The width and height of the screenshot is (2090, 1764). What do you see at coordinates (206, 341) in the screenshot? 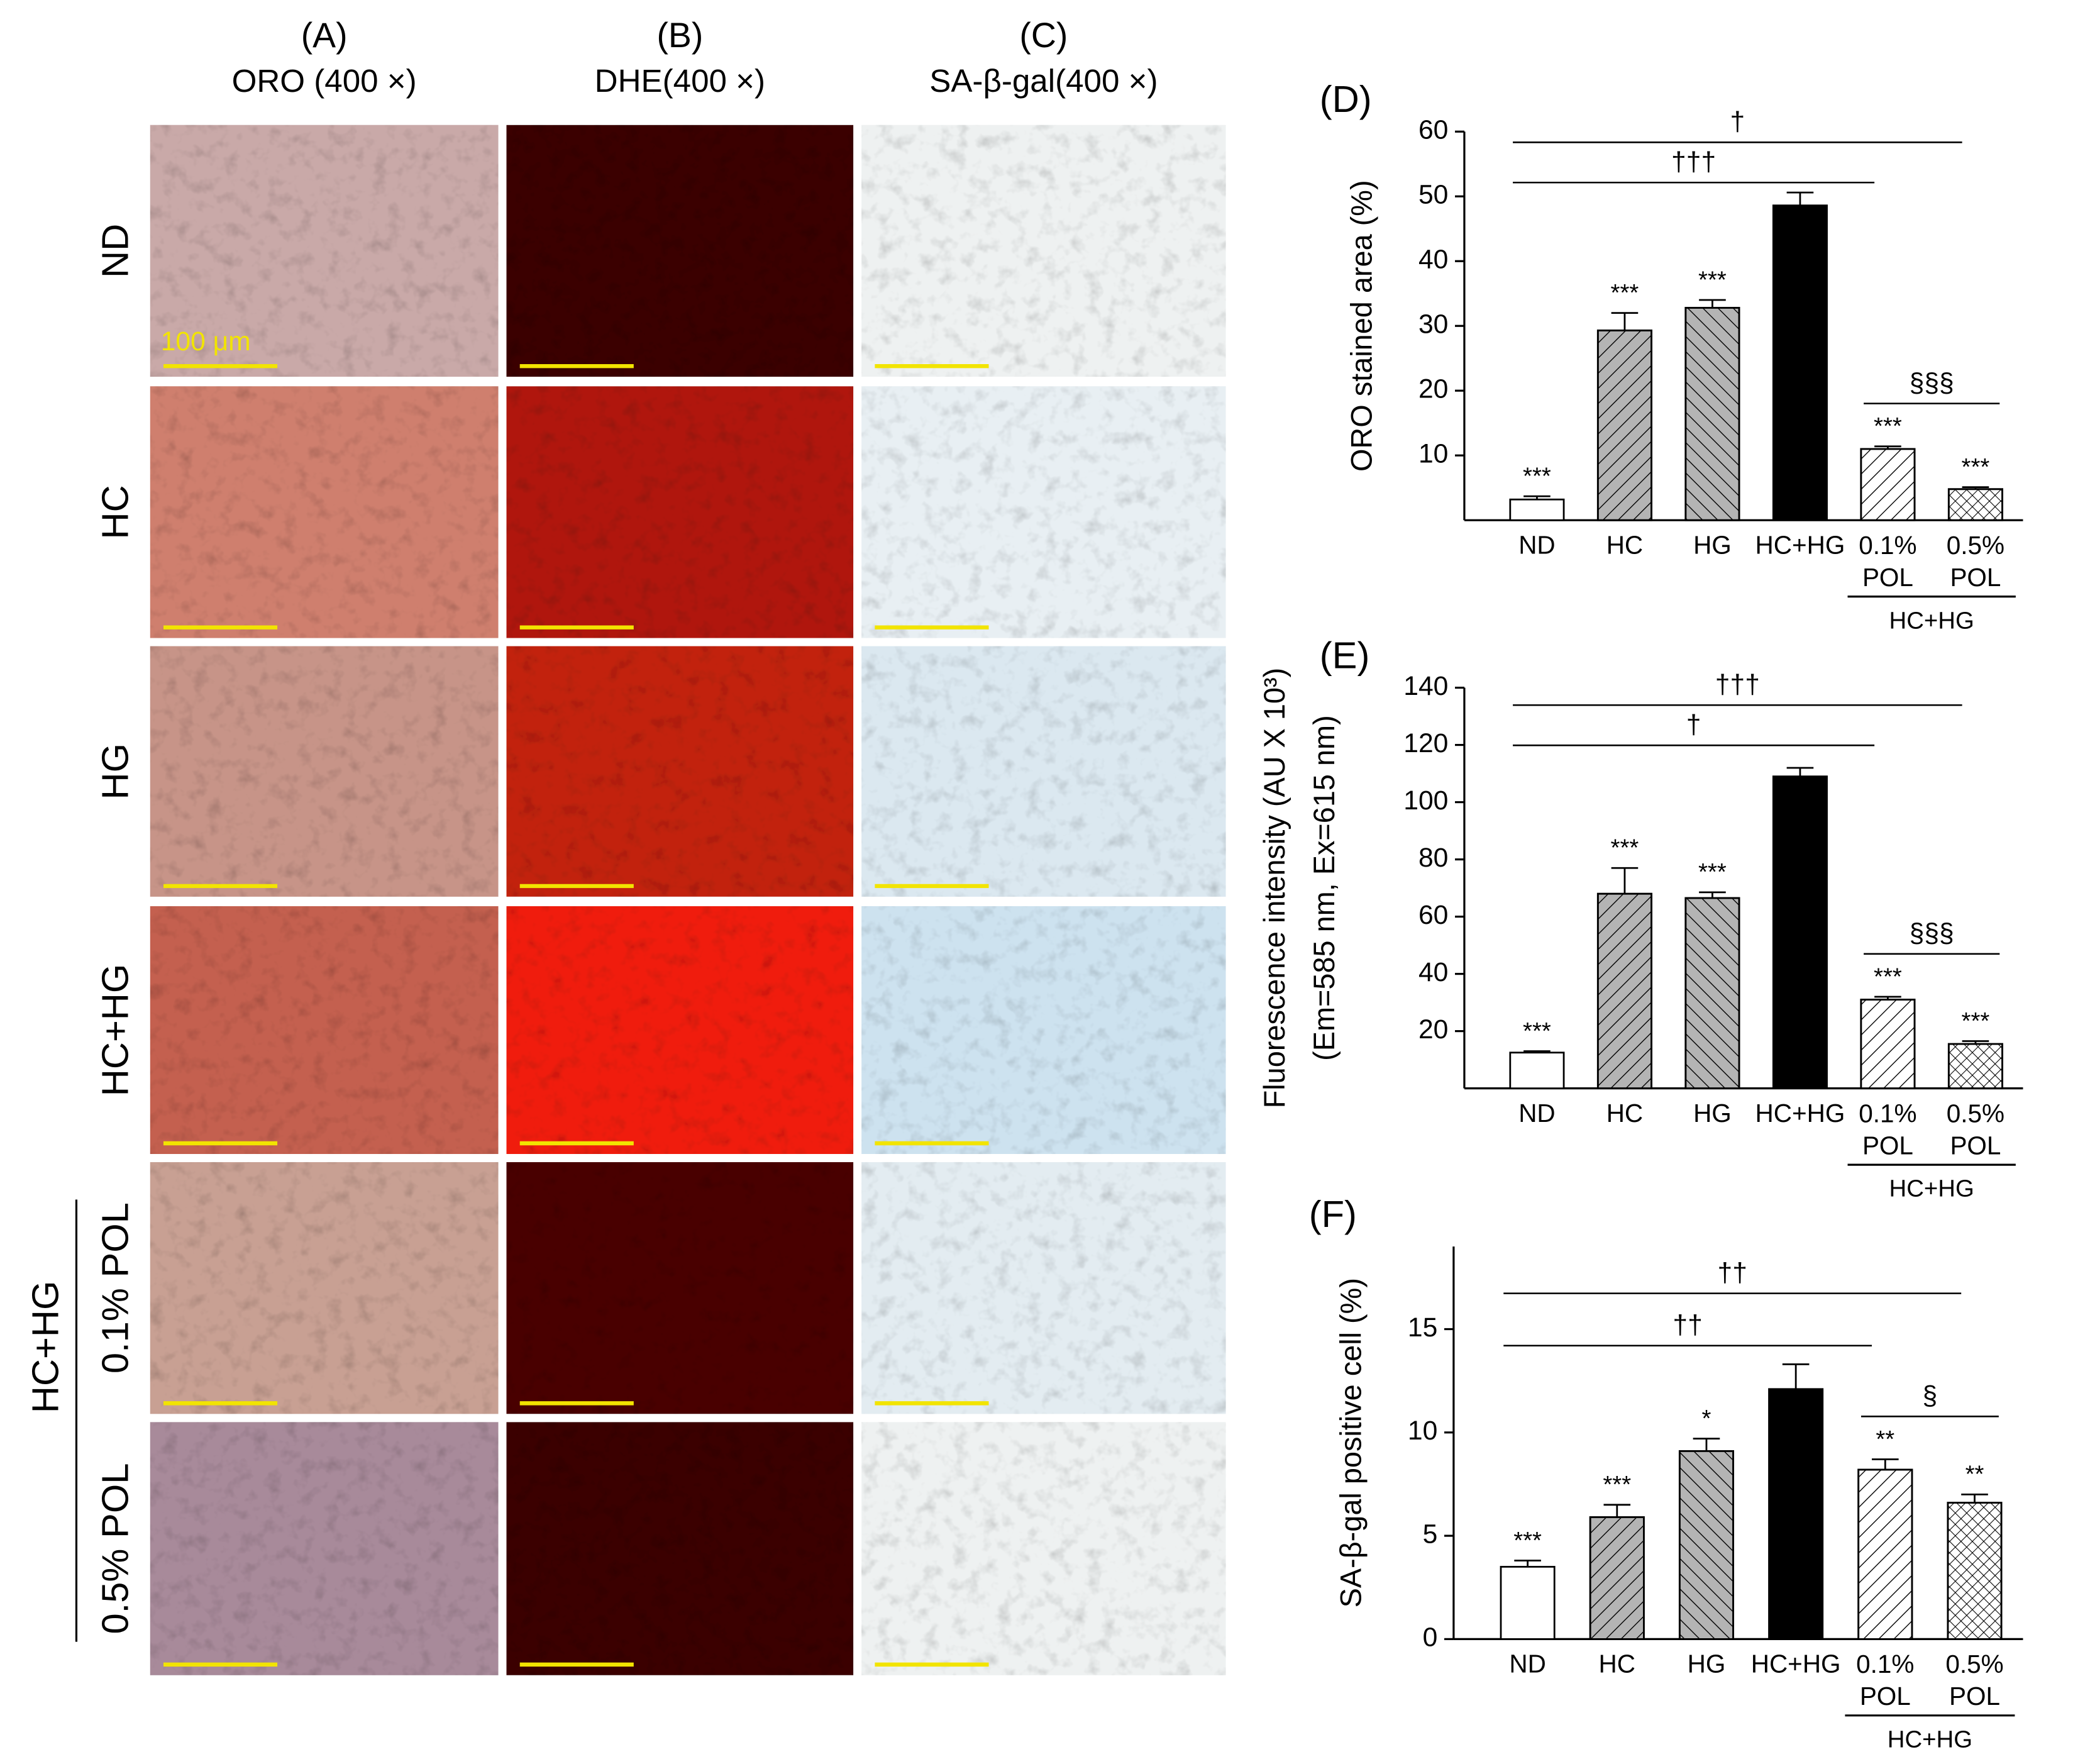
I see `scale-bar-label: 100 μm` at bounding box center [206, 341].